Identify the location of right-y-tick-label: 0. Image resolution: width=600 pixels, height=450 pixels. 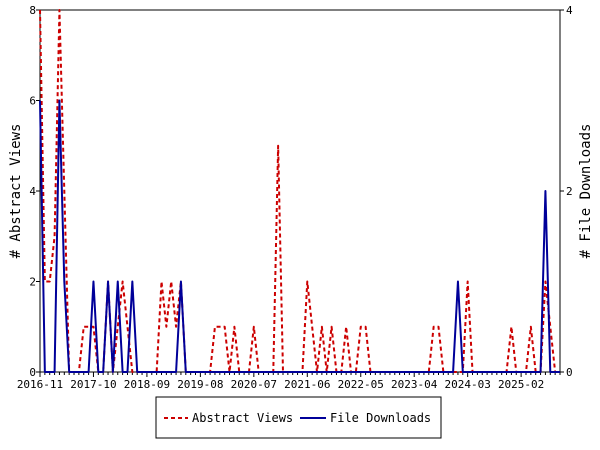
(569, 372).